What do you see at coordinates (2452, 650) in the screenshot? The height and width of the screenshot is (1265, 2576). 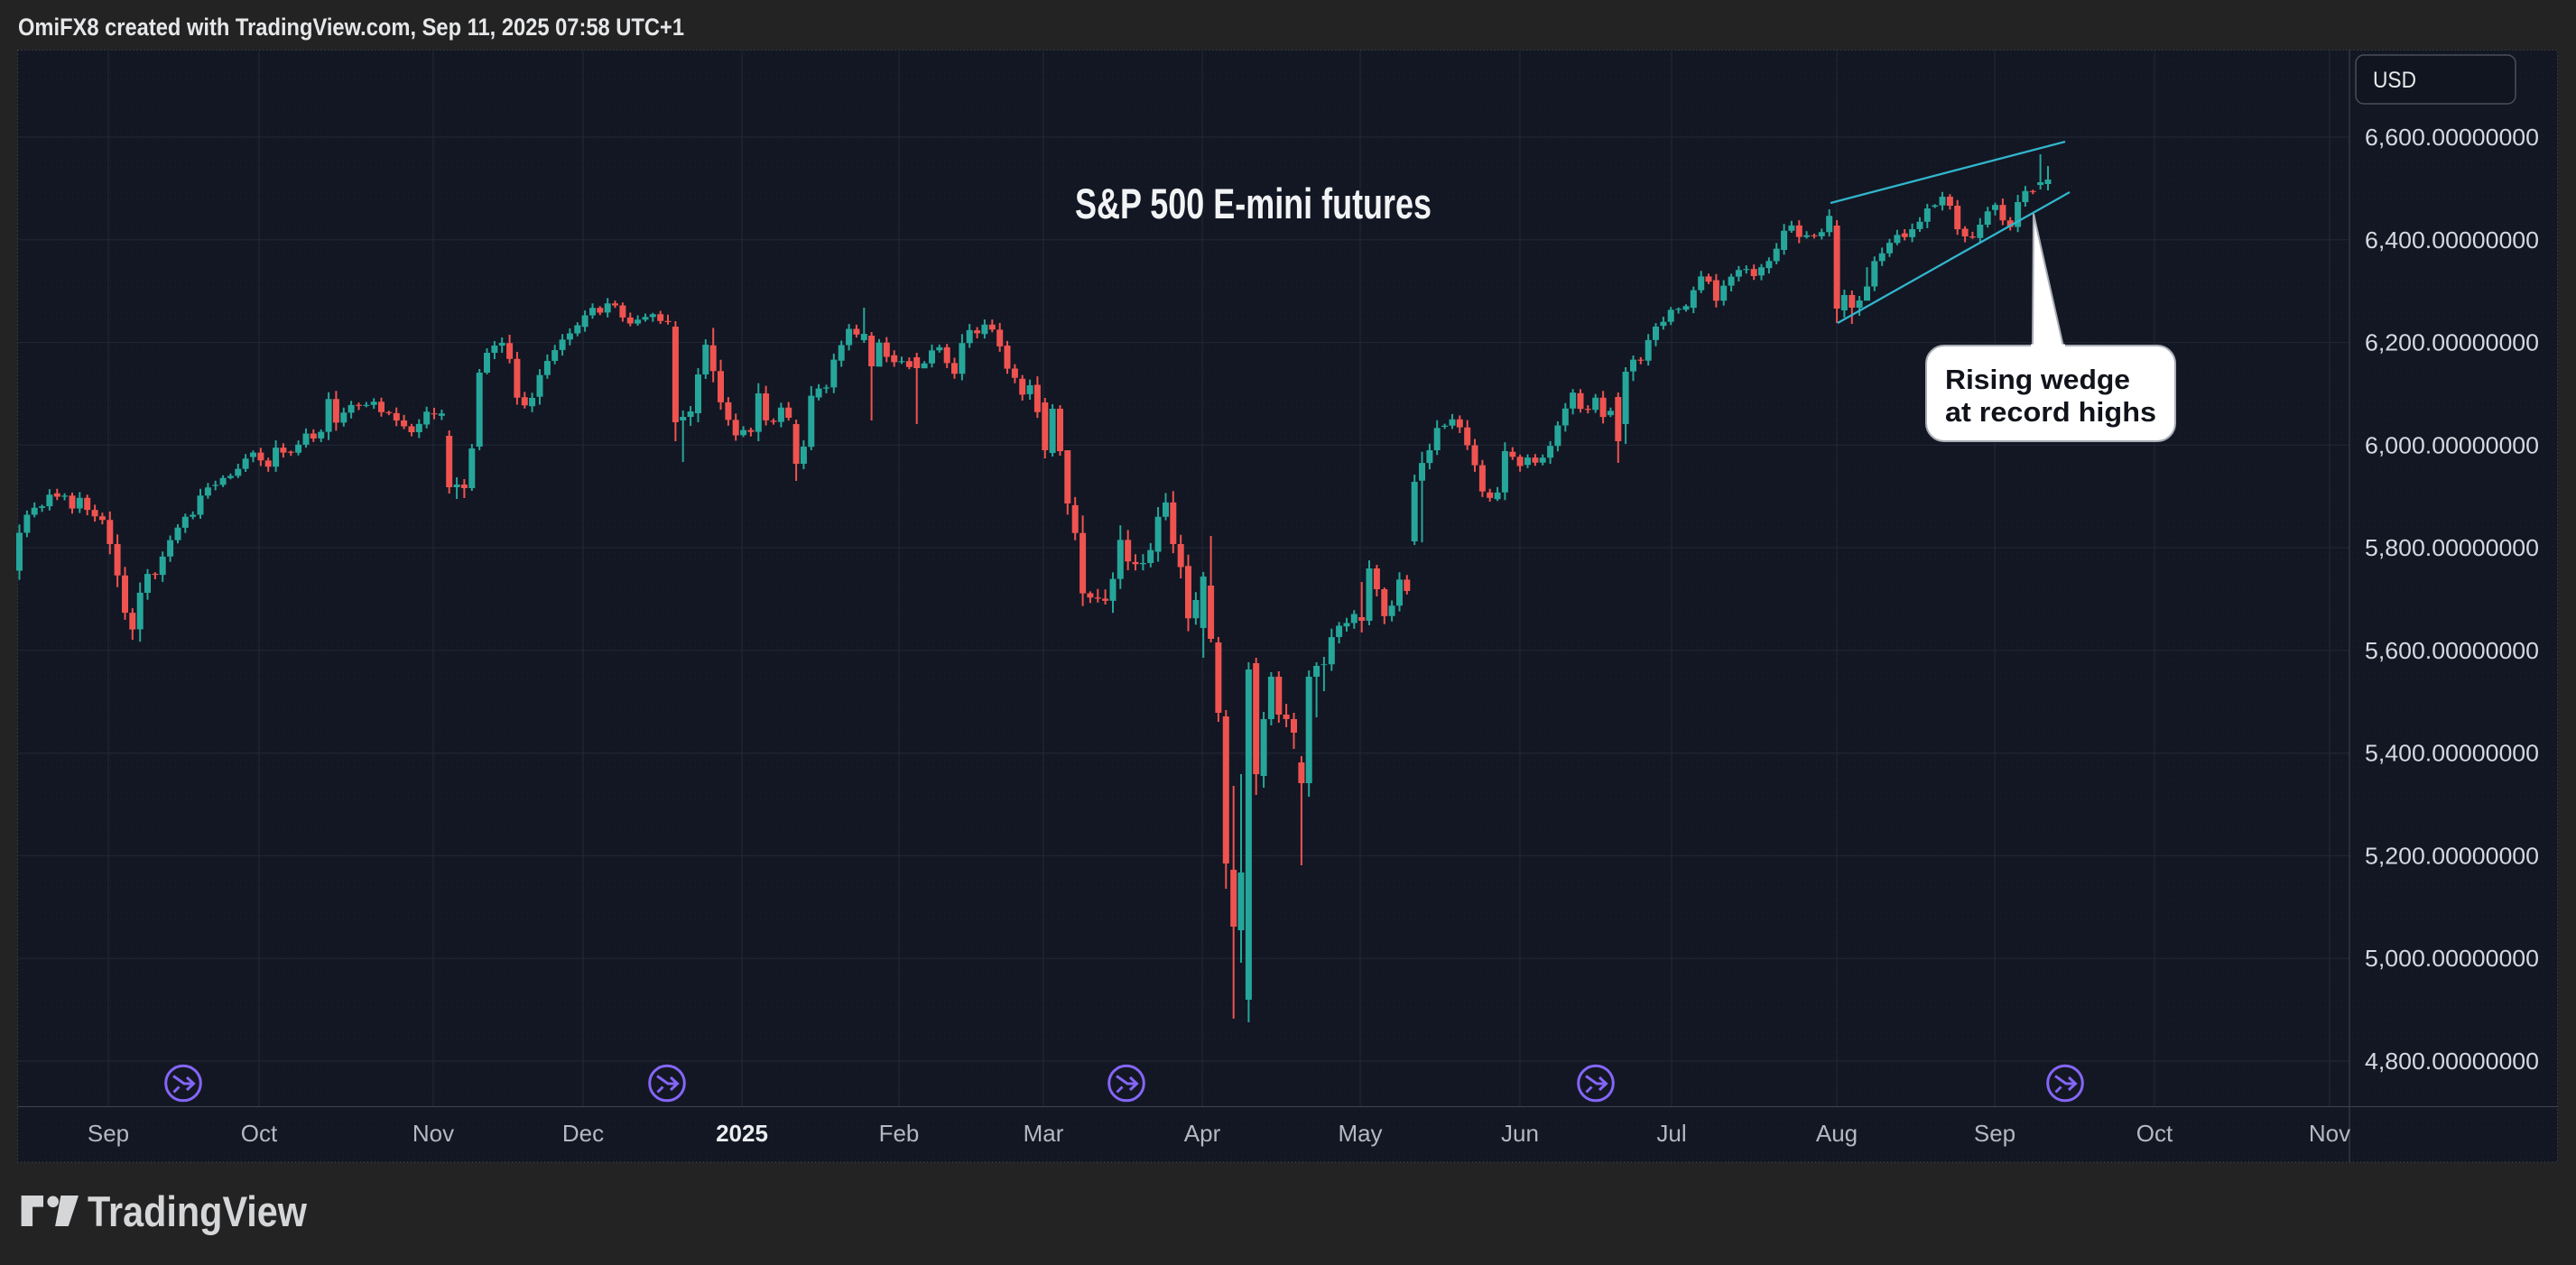 I see `svg-text: 5,600.00000000` at bounding box center [2452, 650].